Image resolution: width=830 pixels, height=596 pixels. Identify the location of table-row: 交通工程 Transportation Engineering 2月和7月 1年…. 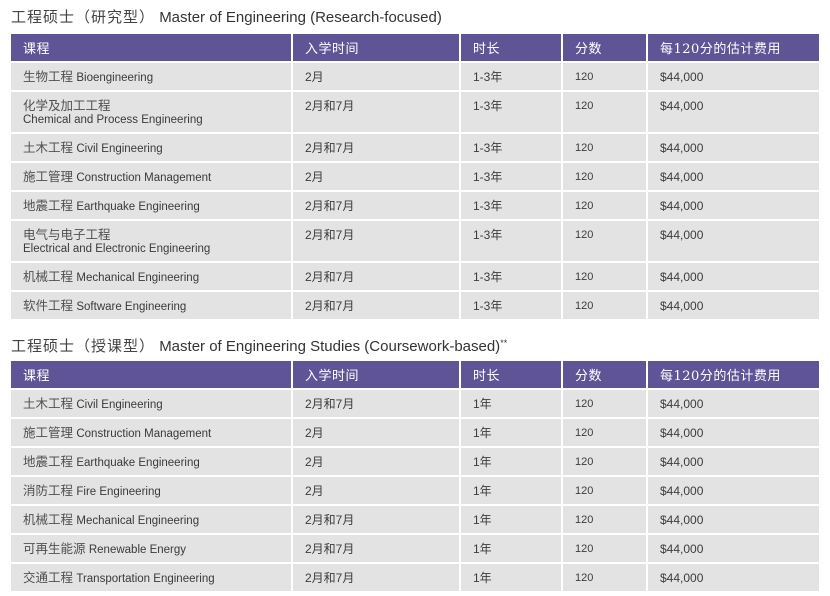
(415, 578).